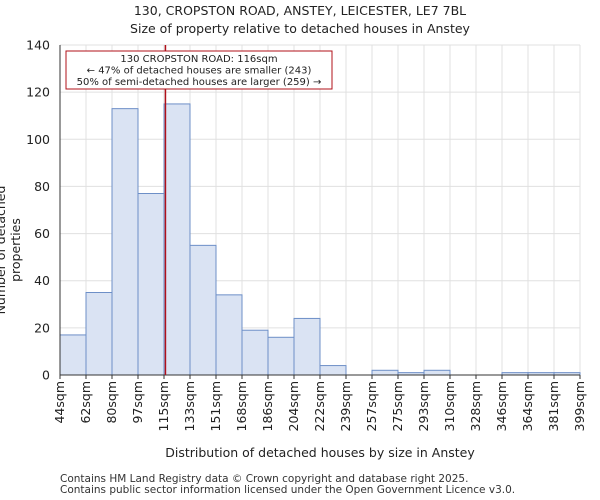 The height and width of the screenshot is (500, 600). What do you see at coordinates (319, 406) in the screenshot?
I see `x-tick-label: 222sqm` at bounding box center [319, 406].